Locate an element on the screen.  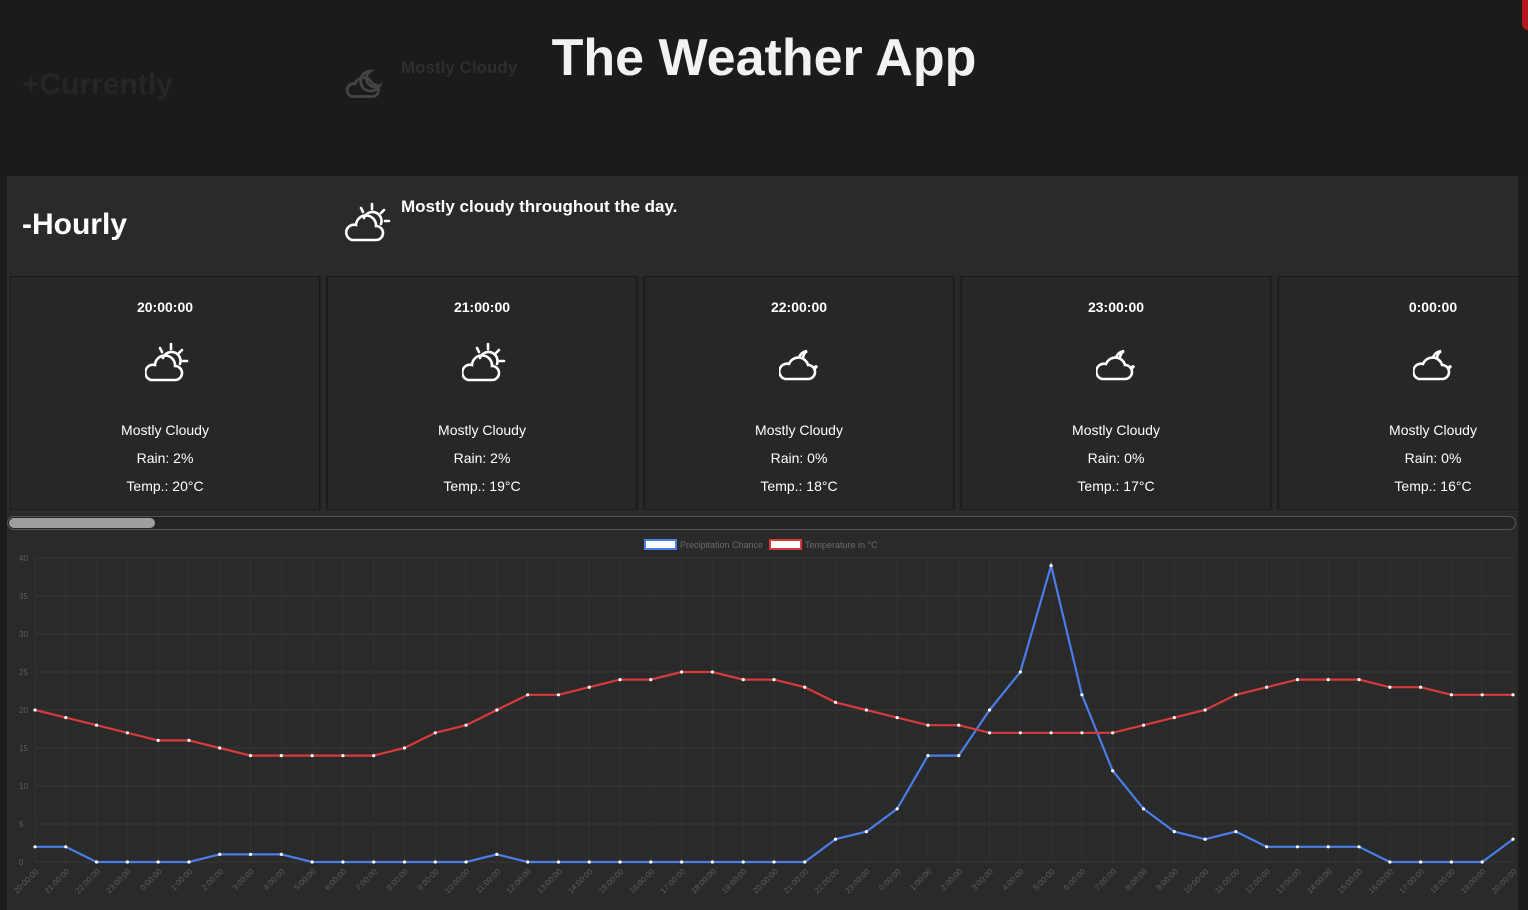
x-tick-label: 8:00:00 is located at coordinates (1137, 880).